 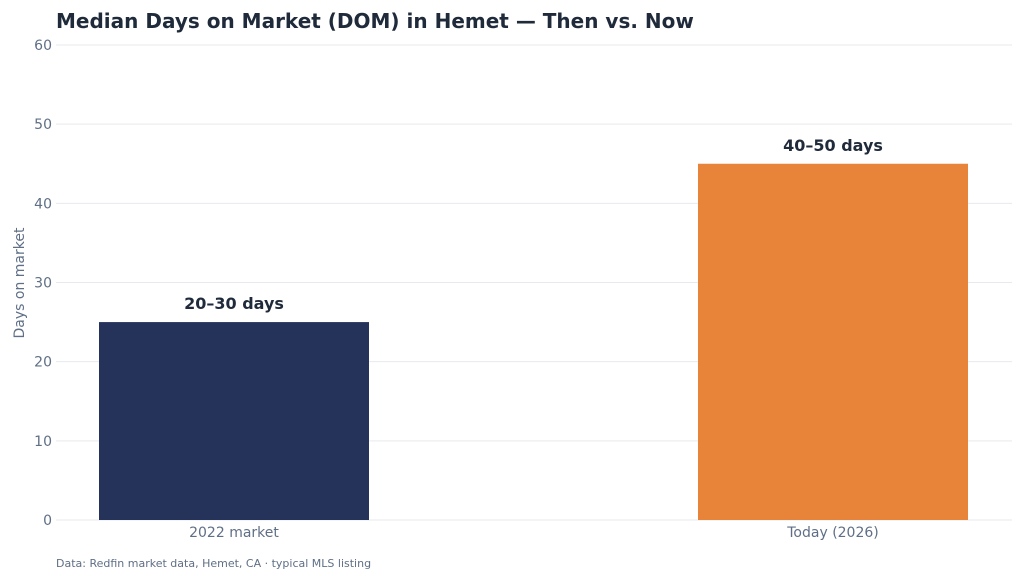 I want to click on y-tick-label: 30, so click(x=43, y=284).